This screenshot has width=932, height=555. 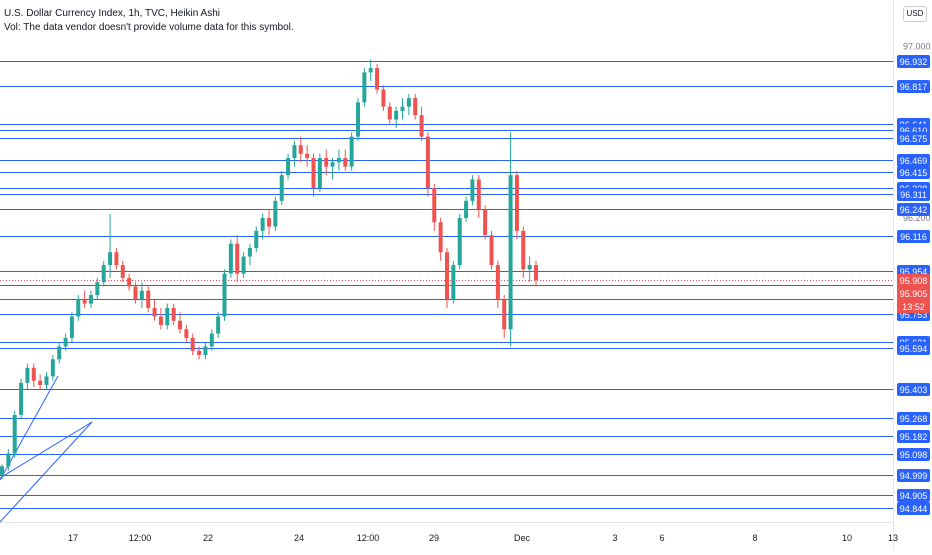 What do you see at coordinates (522, 538) in the screenshot?
I see `x-tick-label: Dec` at bounding box center [522, 538].